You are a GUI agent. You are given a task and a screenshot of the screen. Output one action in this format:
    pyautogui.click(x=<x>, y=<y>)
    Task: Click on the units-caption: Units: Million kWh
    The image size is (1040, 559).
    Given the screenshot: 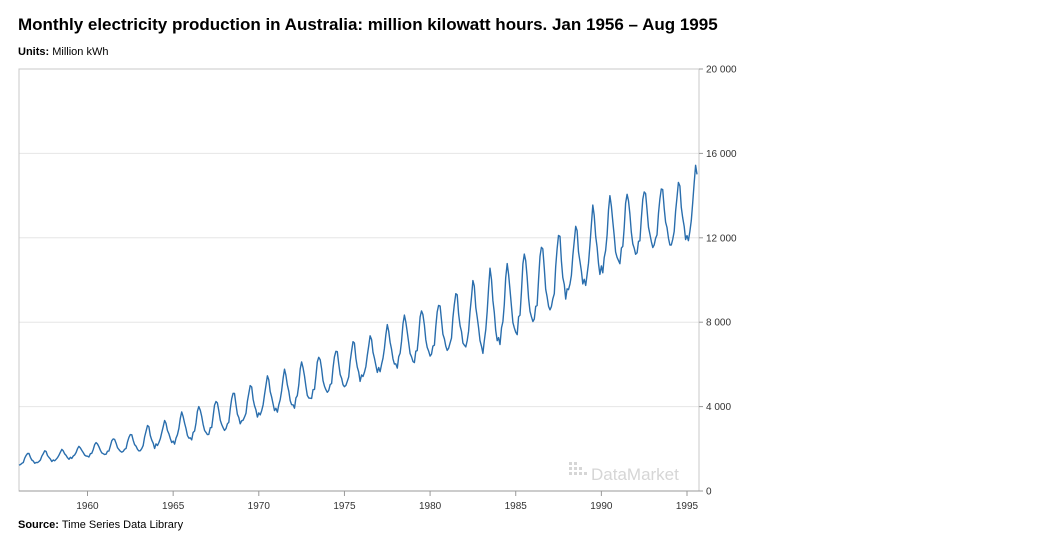 What is the action you would take?
    pyautogui.click(x=63, y=52)
    